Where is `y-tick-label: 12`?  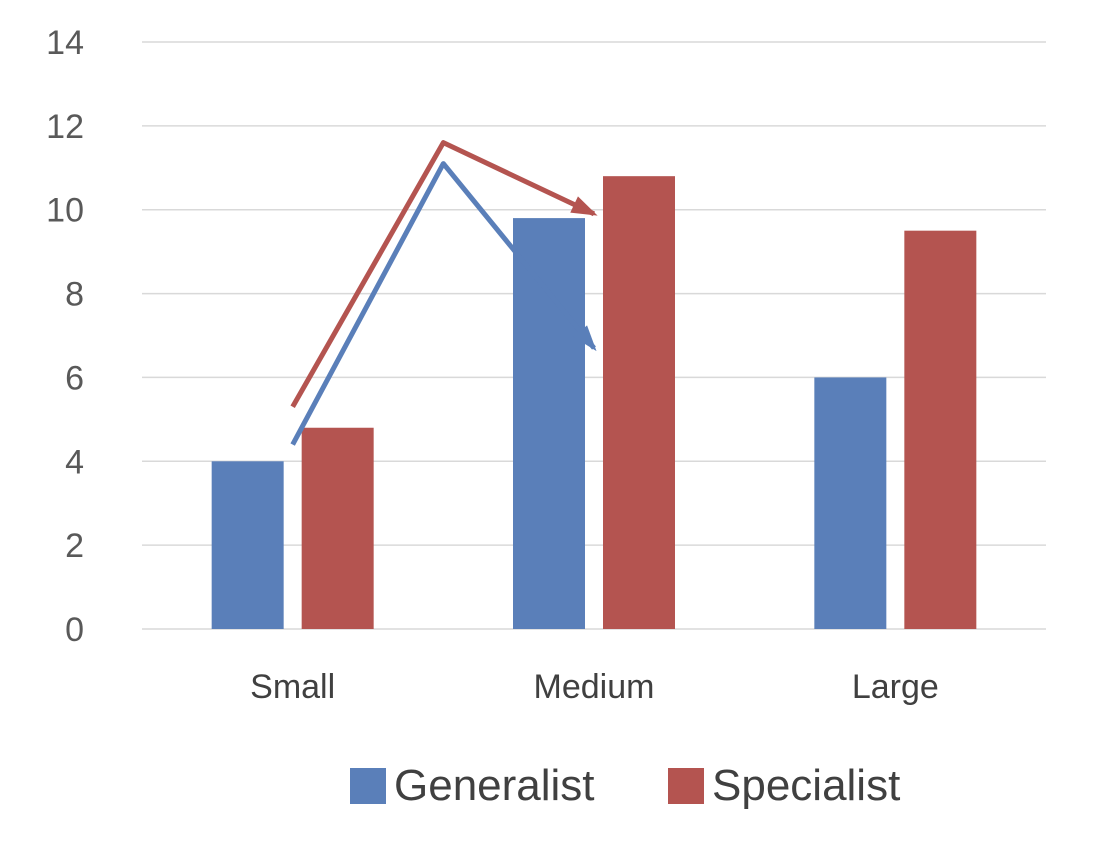
y-tick-label: 12 is located at coordinates (65, 127).